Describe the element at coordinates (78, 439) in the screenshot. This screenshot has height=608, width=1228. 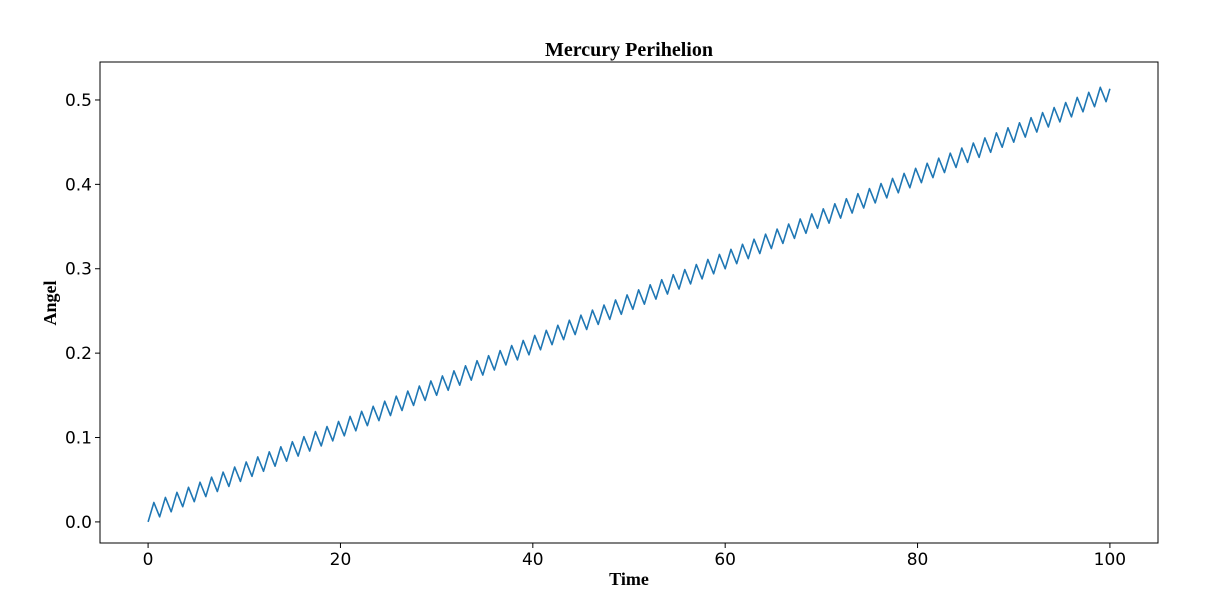
I see `y-tick-label: 0.1` at that location.